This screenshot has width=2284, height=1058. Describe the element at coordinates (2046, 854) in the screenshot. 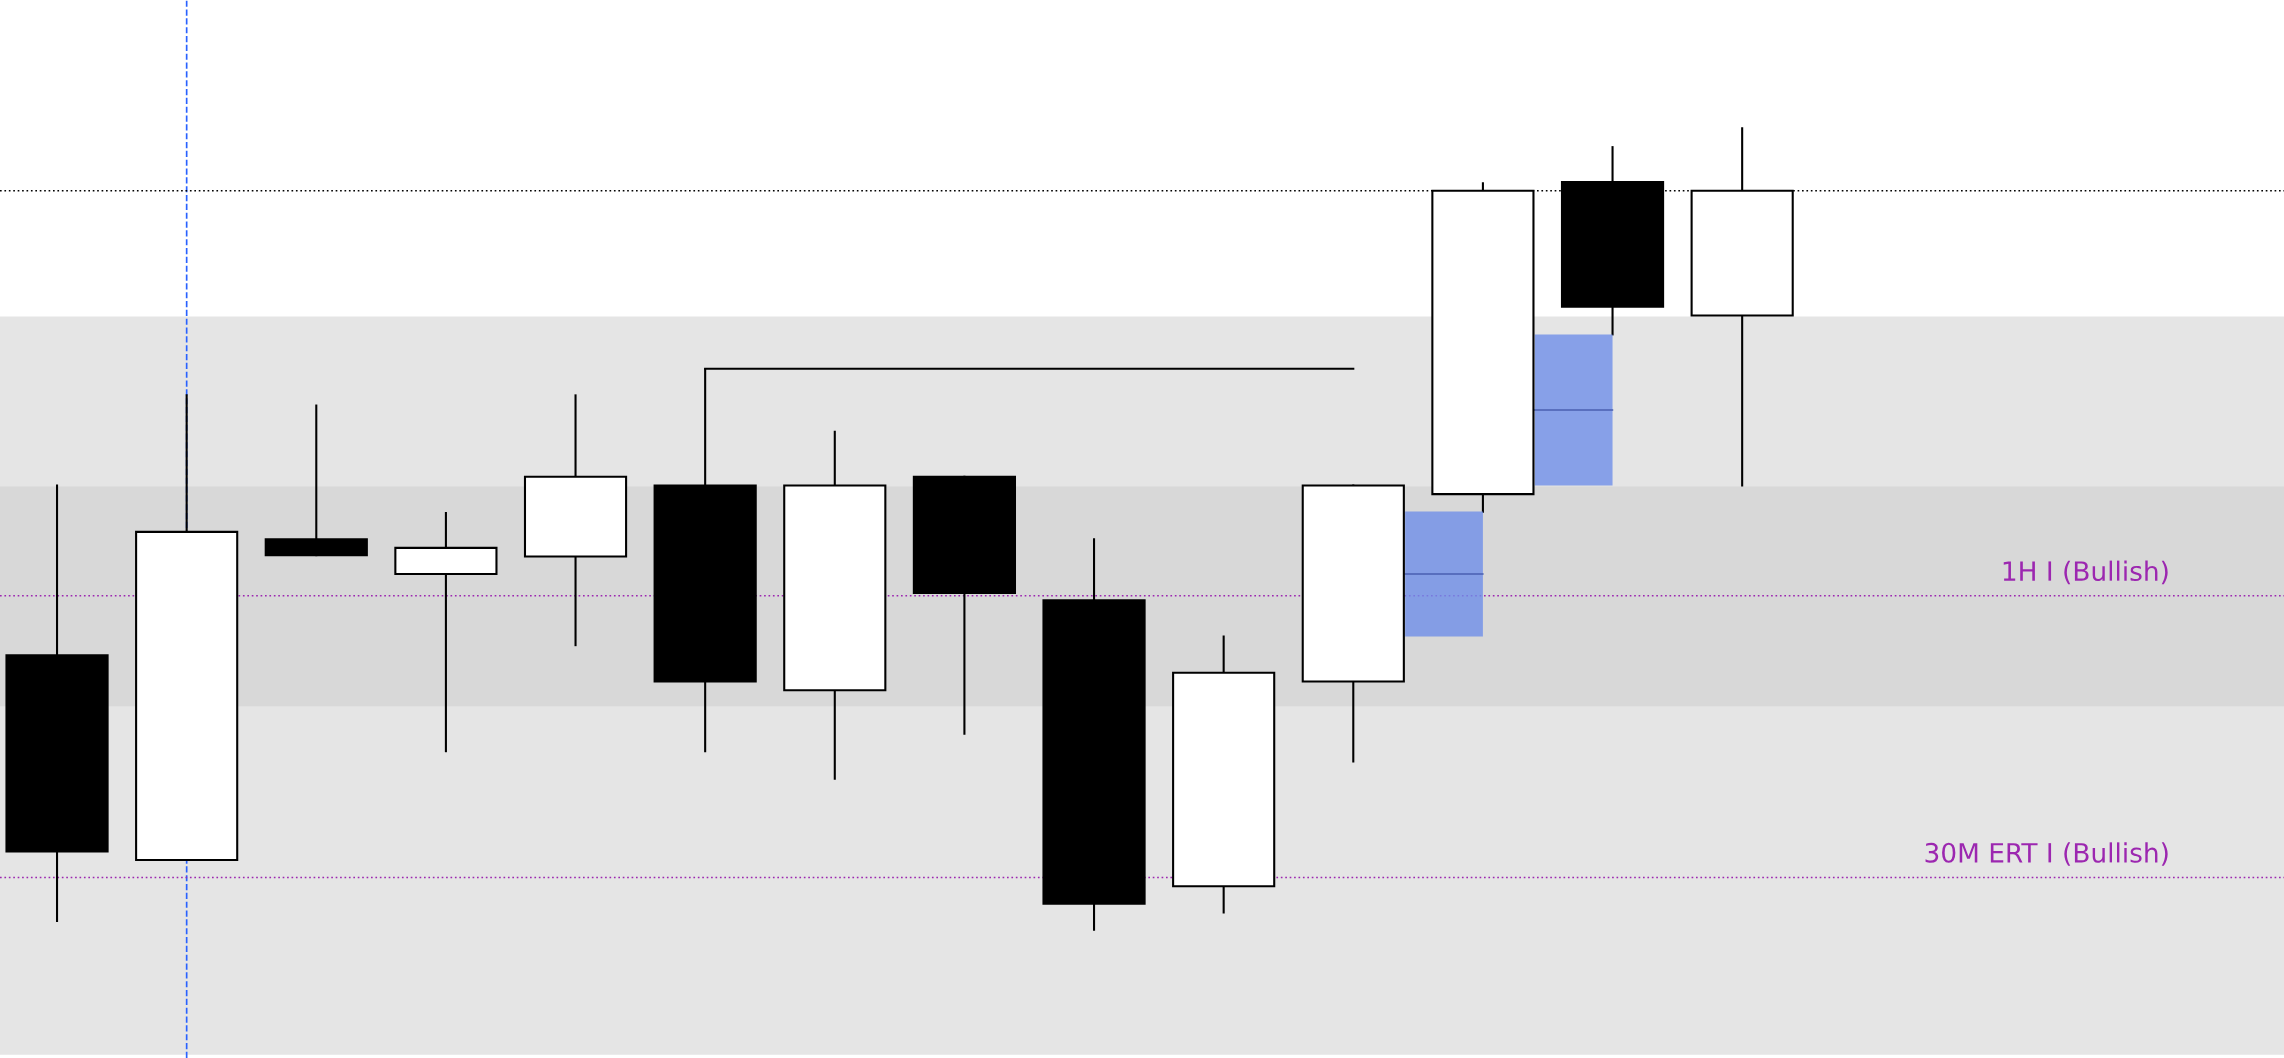

I see `ref-line-label: 30M ERT I (Bullish)` at that location.